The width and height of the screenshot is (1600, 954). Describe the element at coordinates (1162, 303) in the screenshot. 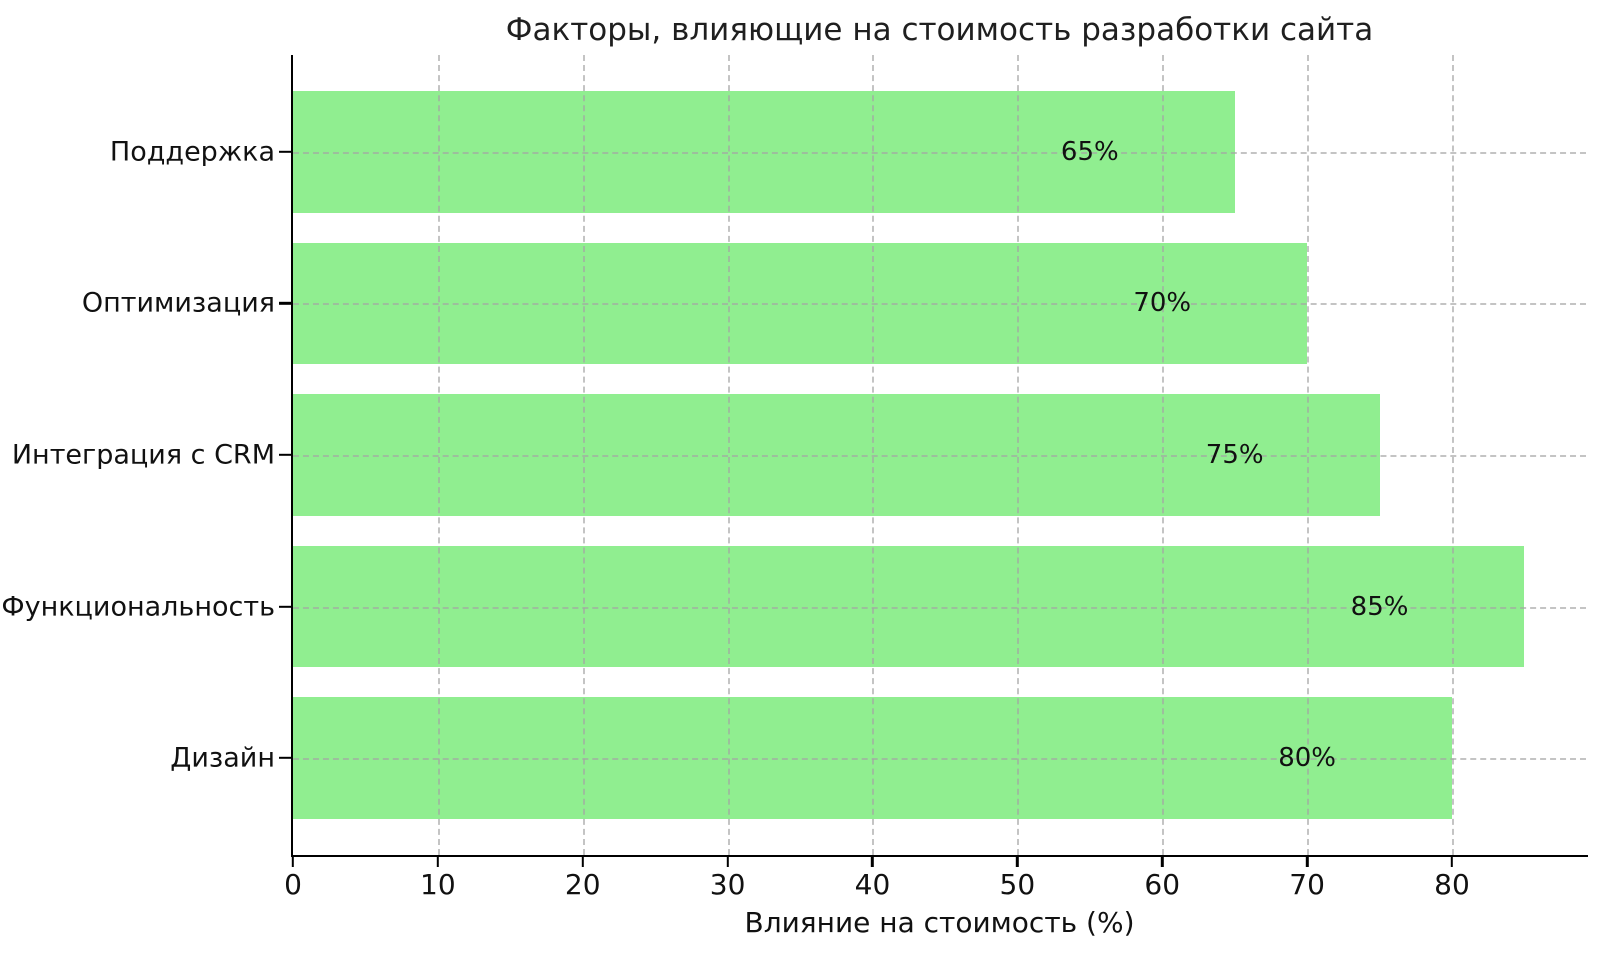

I see `bar-value-label: 70%` at that location.